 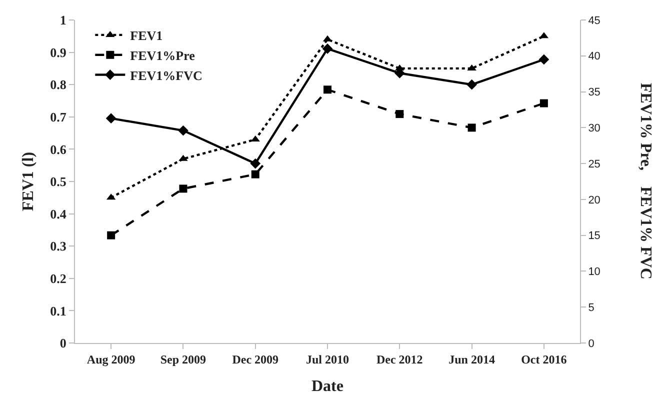 I want to click on y2-tick-label: 20, so click(x=594, y=200).